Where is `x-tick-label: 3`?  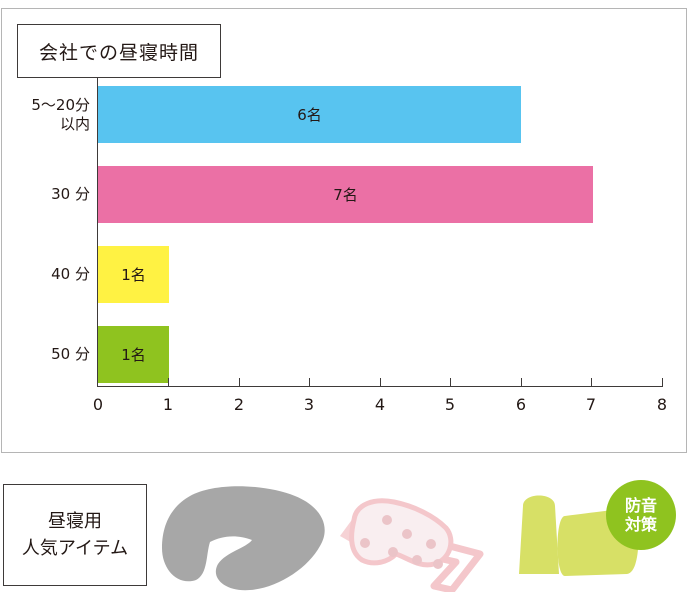 x-tick-label: 3 is located at coordinates (309, 404).